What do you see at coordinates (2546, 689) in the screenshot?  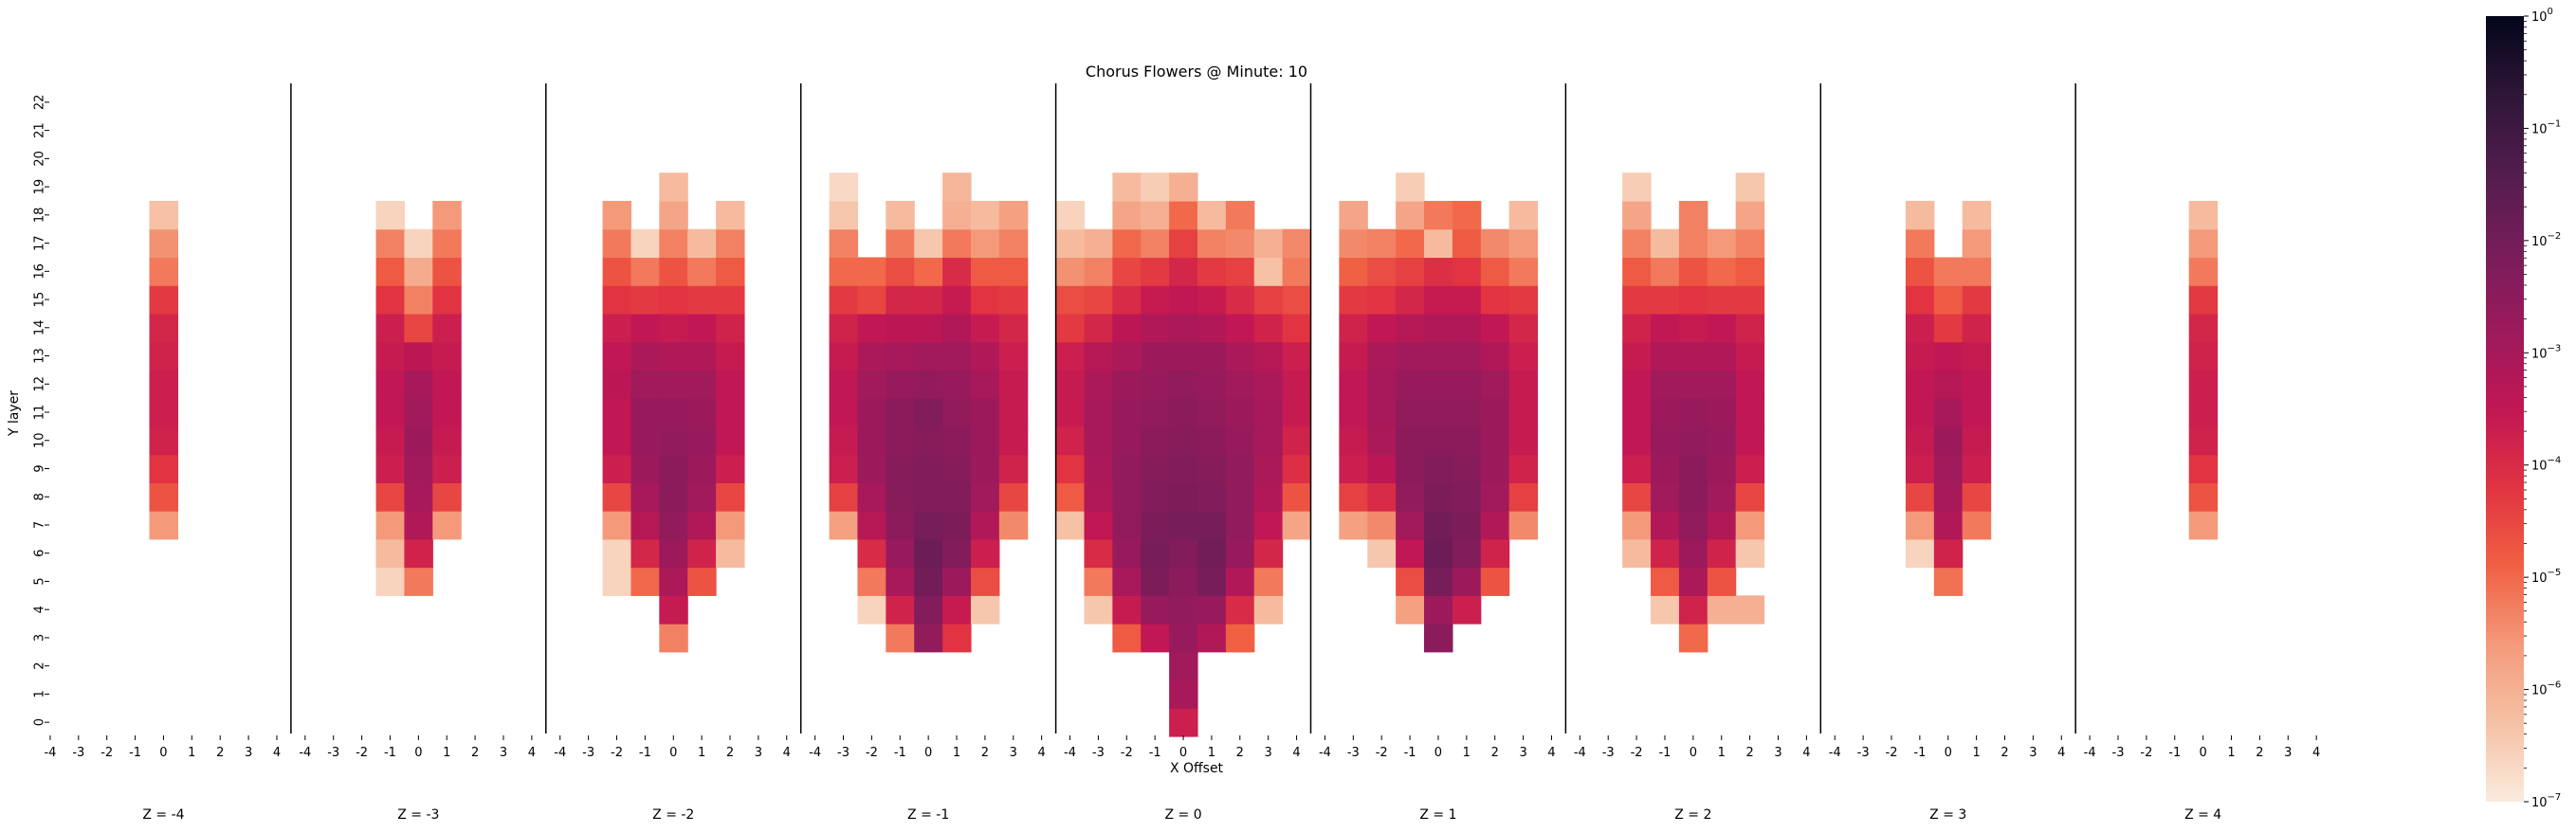 I see `colorbar-tick-label: 10⁻⁶` at bounding box center [2546, 689].